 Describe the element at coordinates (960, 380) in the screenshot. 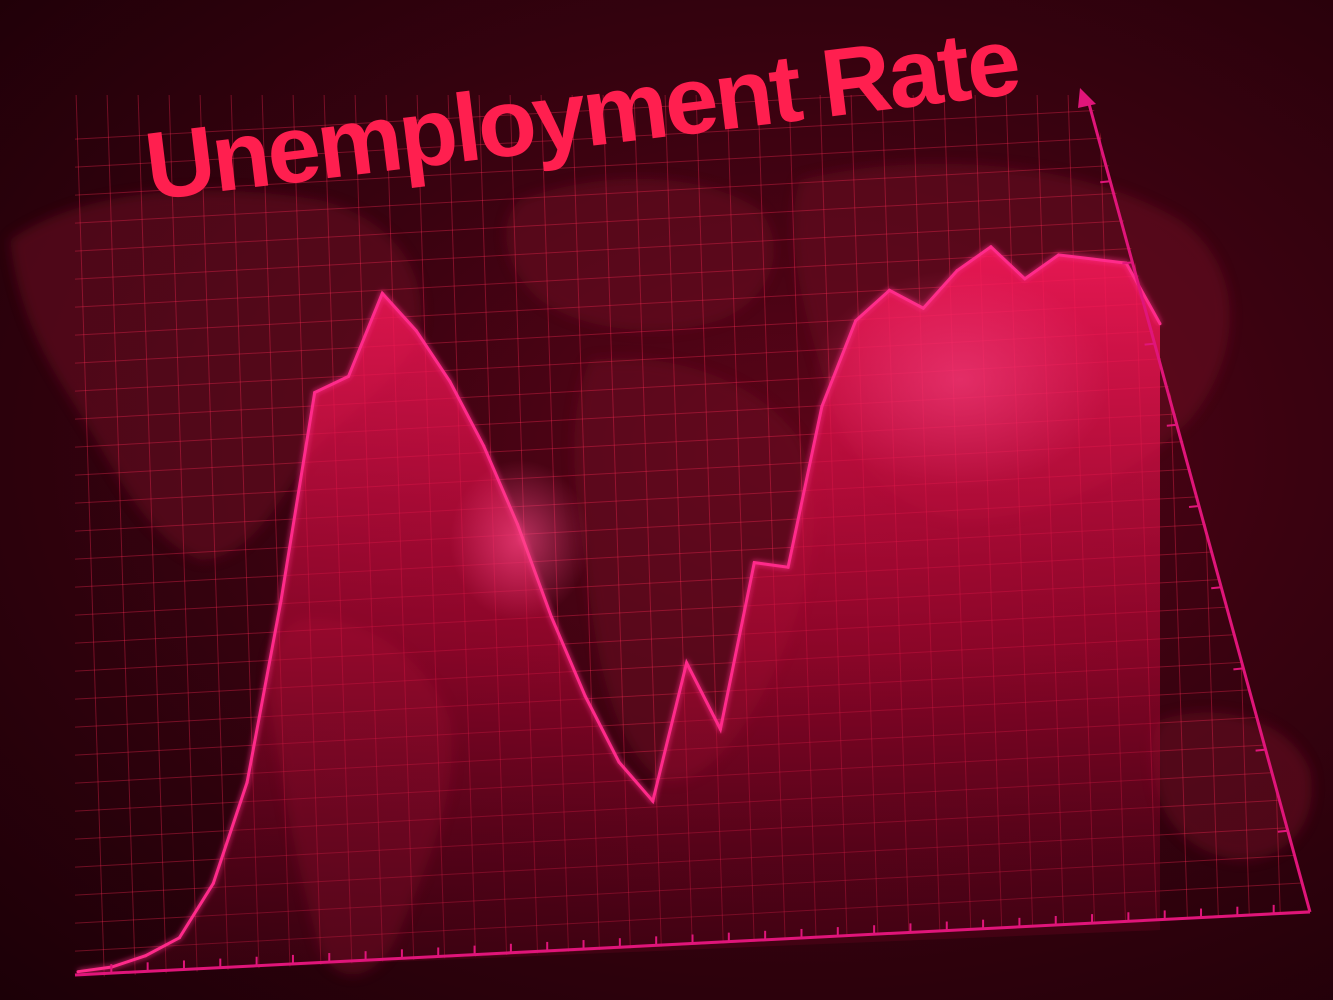

I see `glow-blob-right` at that location.